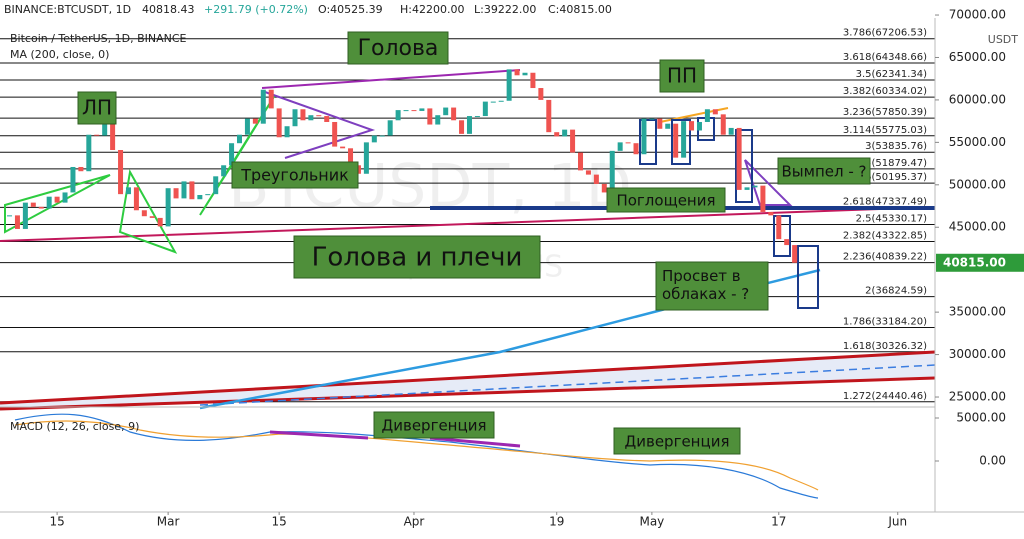 The height and width of the screenshot is (539, 1024). I want to click on x-tick-label: Jun, so click(897, 522).